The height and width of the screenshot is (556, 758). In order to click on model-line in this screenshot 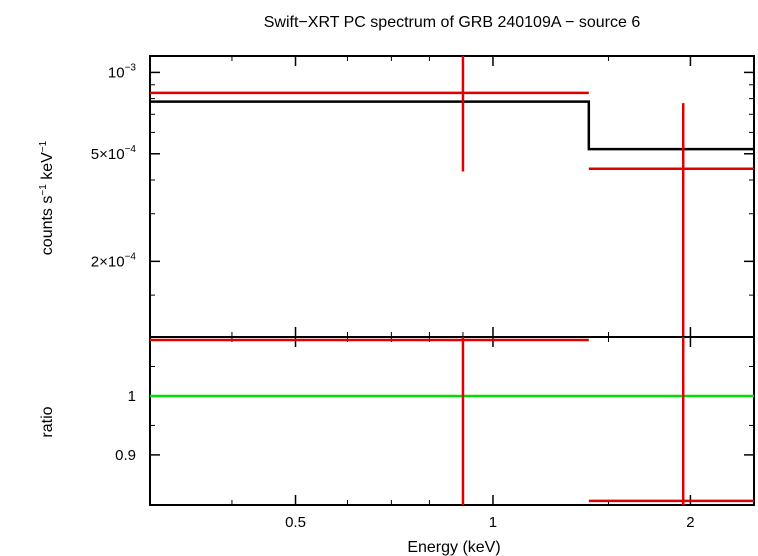, I will do `click(452, 125)`.